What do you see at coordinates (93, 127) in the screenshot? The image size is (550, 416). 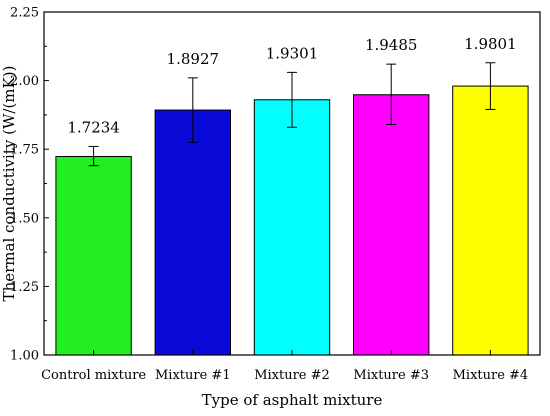 I see `data-label: 1.7234` at bounding box center [93, 127].